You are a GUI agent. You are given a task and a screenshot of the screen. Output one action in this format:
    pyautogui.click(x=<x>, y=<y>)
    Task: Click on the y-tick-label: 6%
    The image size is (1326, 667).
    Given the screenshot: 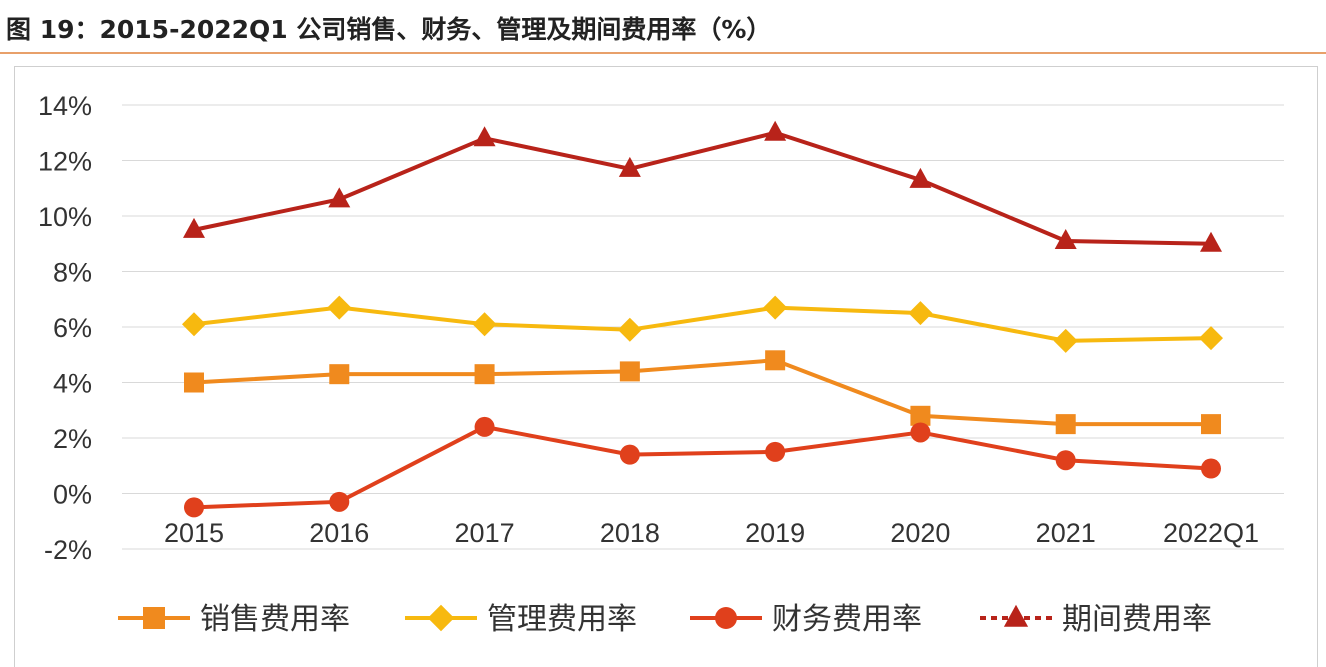 What is the action you would take?
    pyautogui.click(x=72, y=328)
    